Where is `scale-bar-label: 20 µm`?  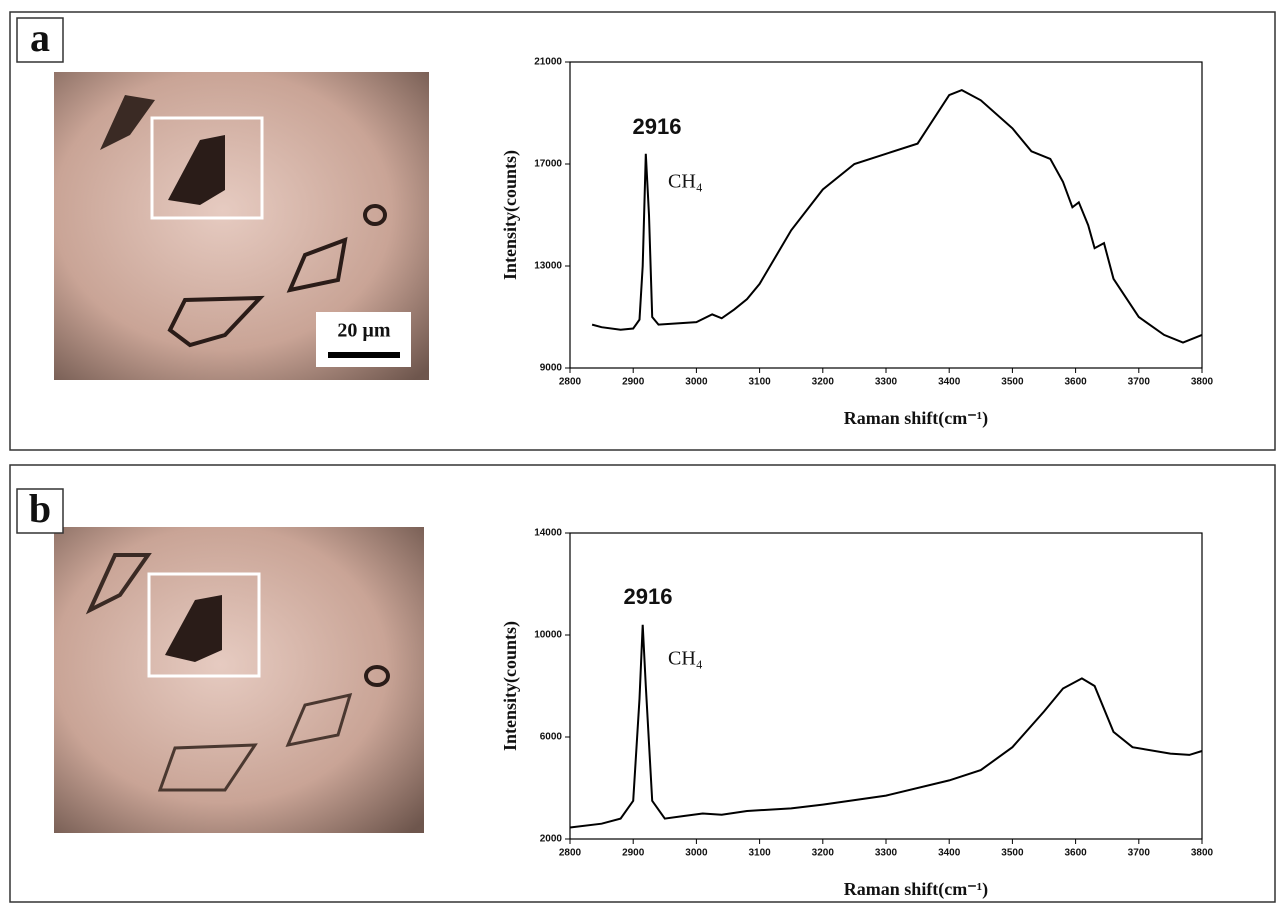
scale-bar-label: 20 µm is located at coordinates (364, 331).